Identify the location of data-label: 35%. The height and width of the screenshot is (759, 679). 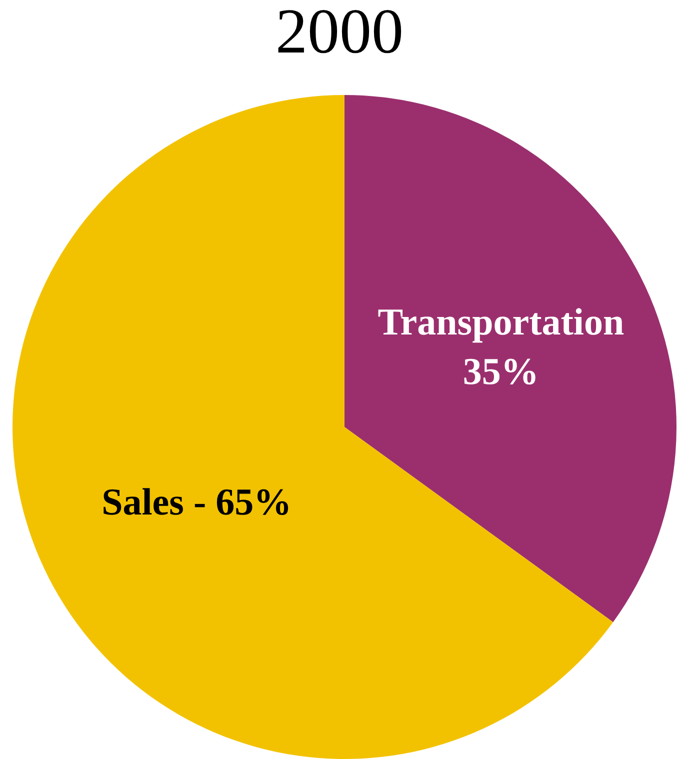
(500, 371).